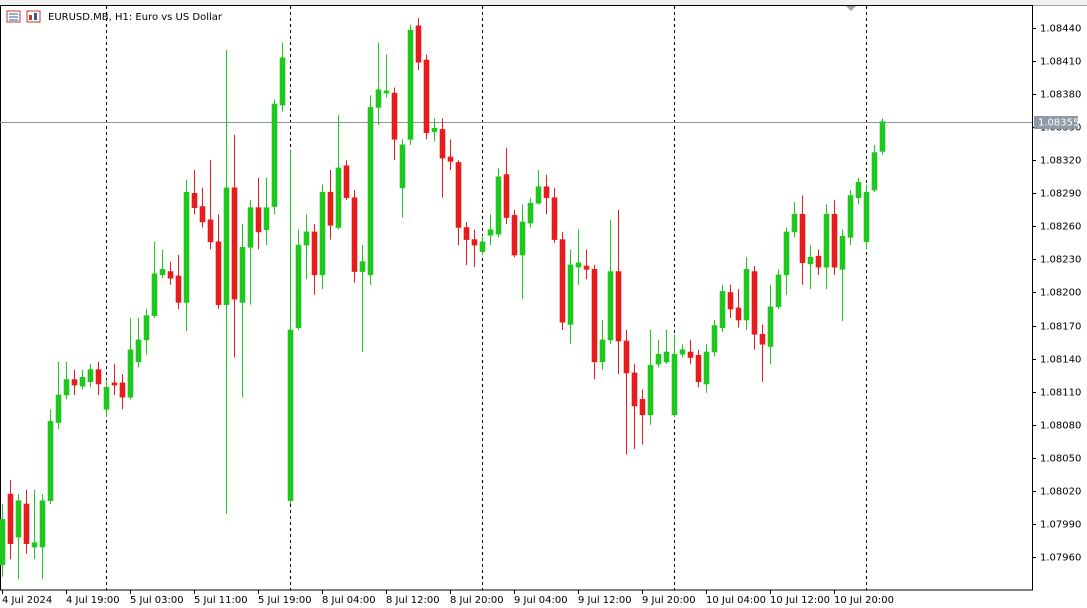 The width and height of the screenshot is (1087, 608). I want to click on y-tick-label: 1.08290, so click(1060, 194).